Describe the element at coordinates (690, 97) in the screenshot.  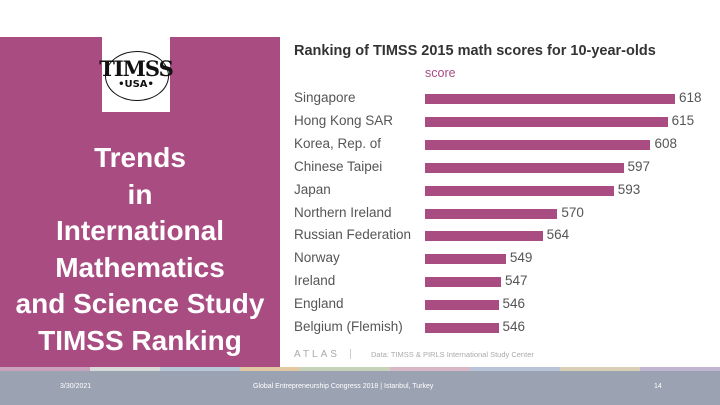
I see `data-label: 618` at that location.